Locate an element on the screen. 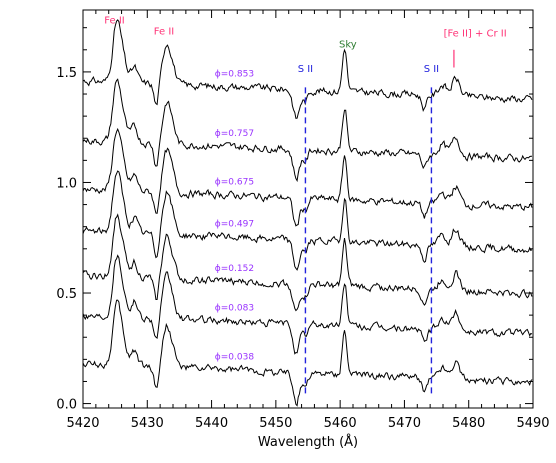 This screenshot has height=463, width=556. phase-label: ϕ=0.853 is located at coordinates (234, 74).